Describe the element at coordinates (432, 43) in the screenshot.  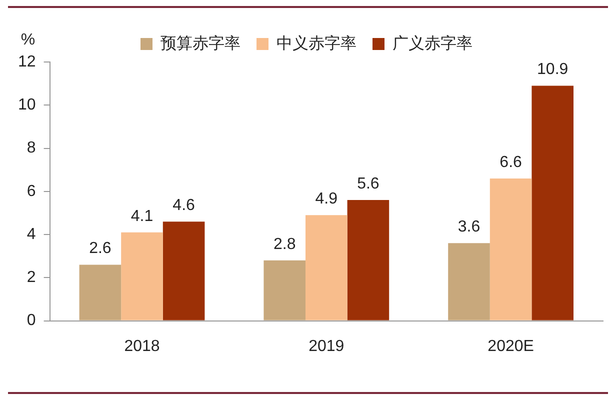
I see `legend-label: 广义赤字率` at that location.